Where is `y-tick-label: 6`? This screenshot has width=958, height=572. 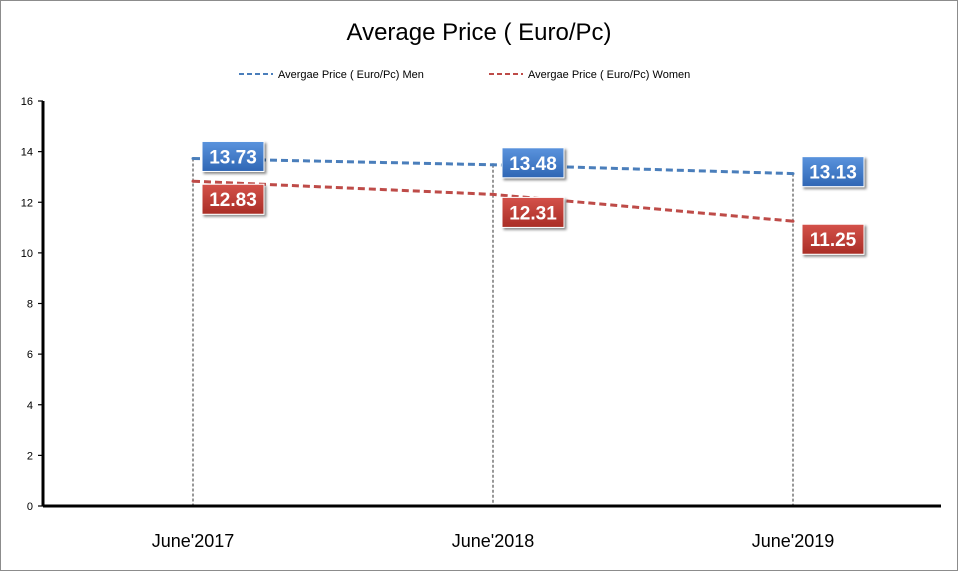 y-tick-label: 6 is located at coordinates (30, 355).